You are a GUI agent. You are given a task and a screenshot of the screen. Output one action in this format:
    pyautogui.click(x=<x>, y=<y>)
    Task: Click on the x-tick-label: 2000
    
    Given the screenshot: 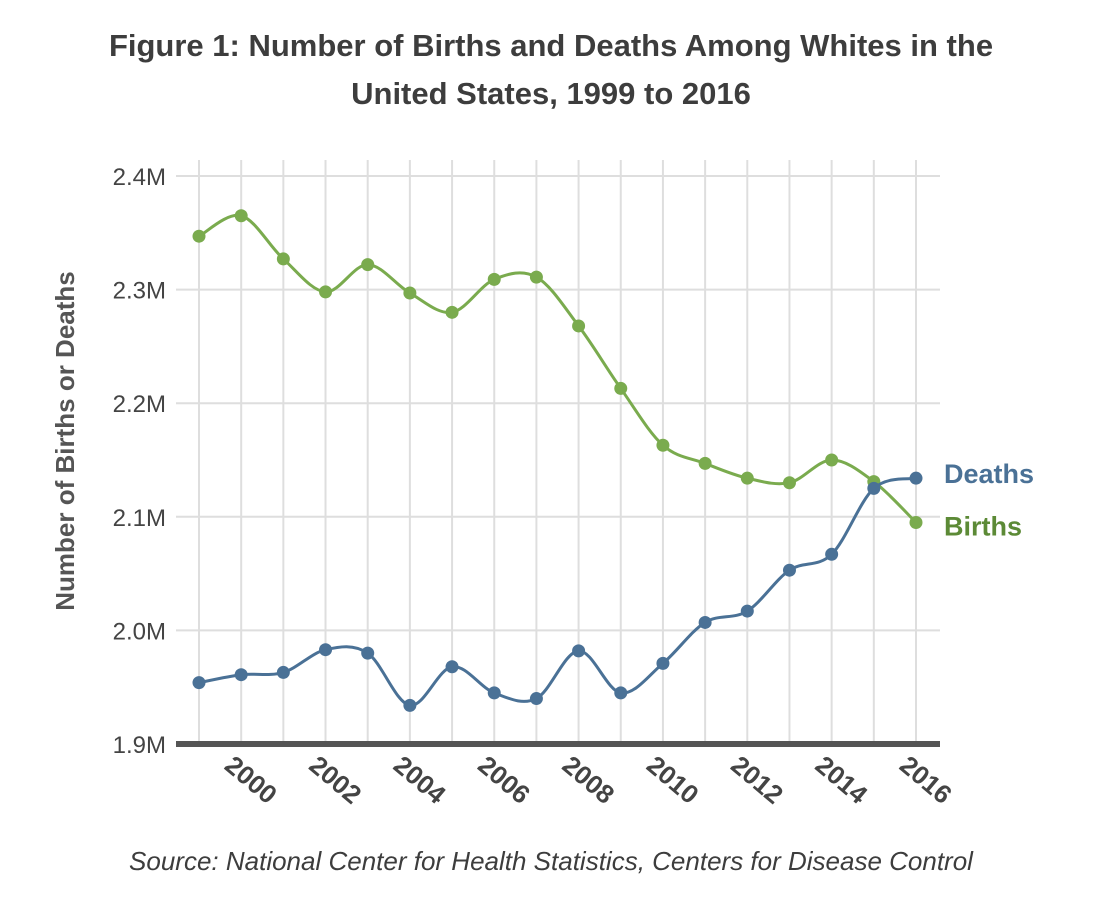 What is the action you would take?
    pyautogui.click(x=251, y=780)
    